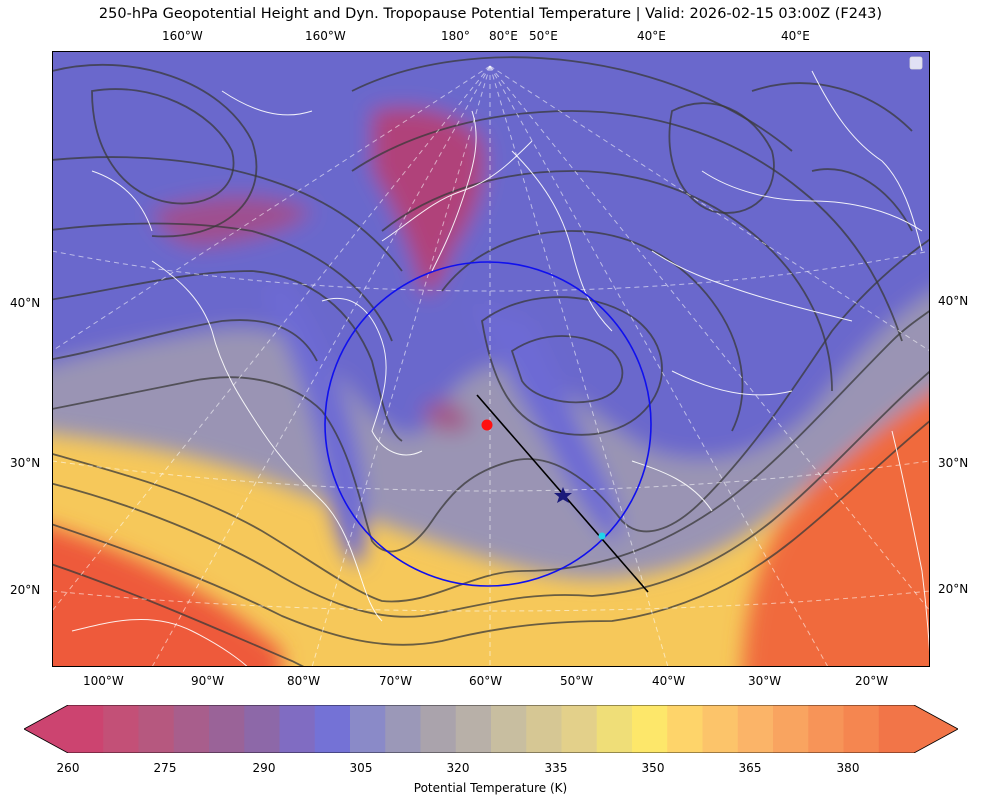 This screenshot has height=805, width=981. I want to click on colorbar-label: Potential Temperature (K), so click(490, 788).